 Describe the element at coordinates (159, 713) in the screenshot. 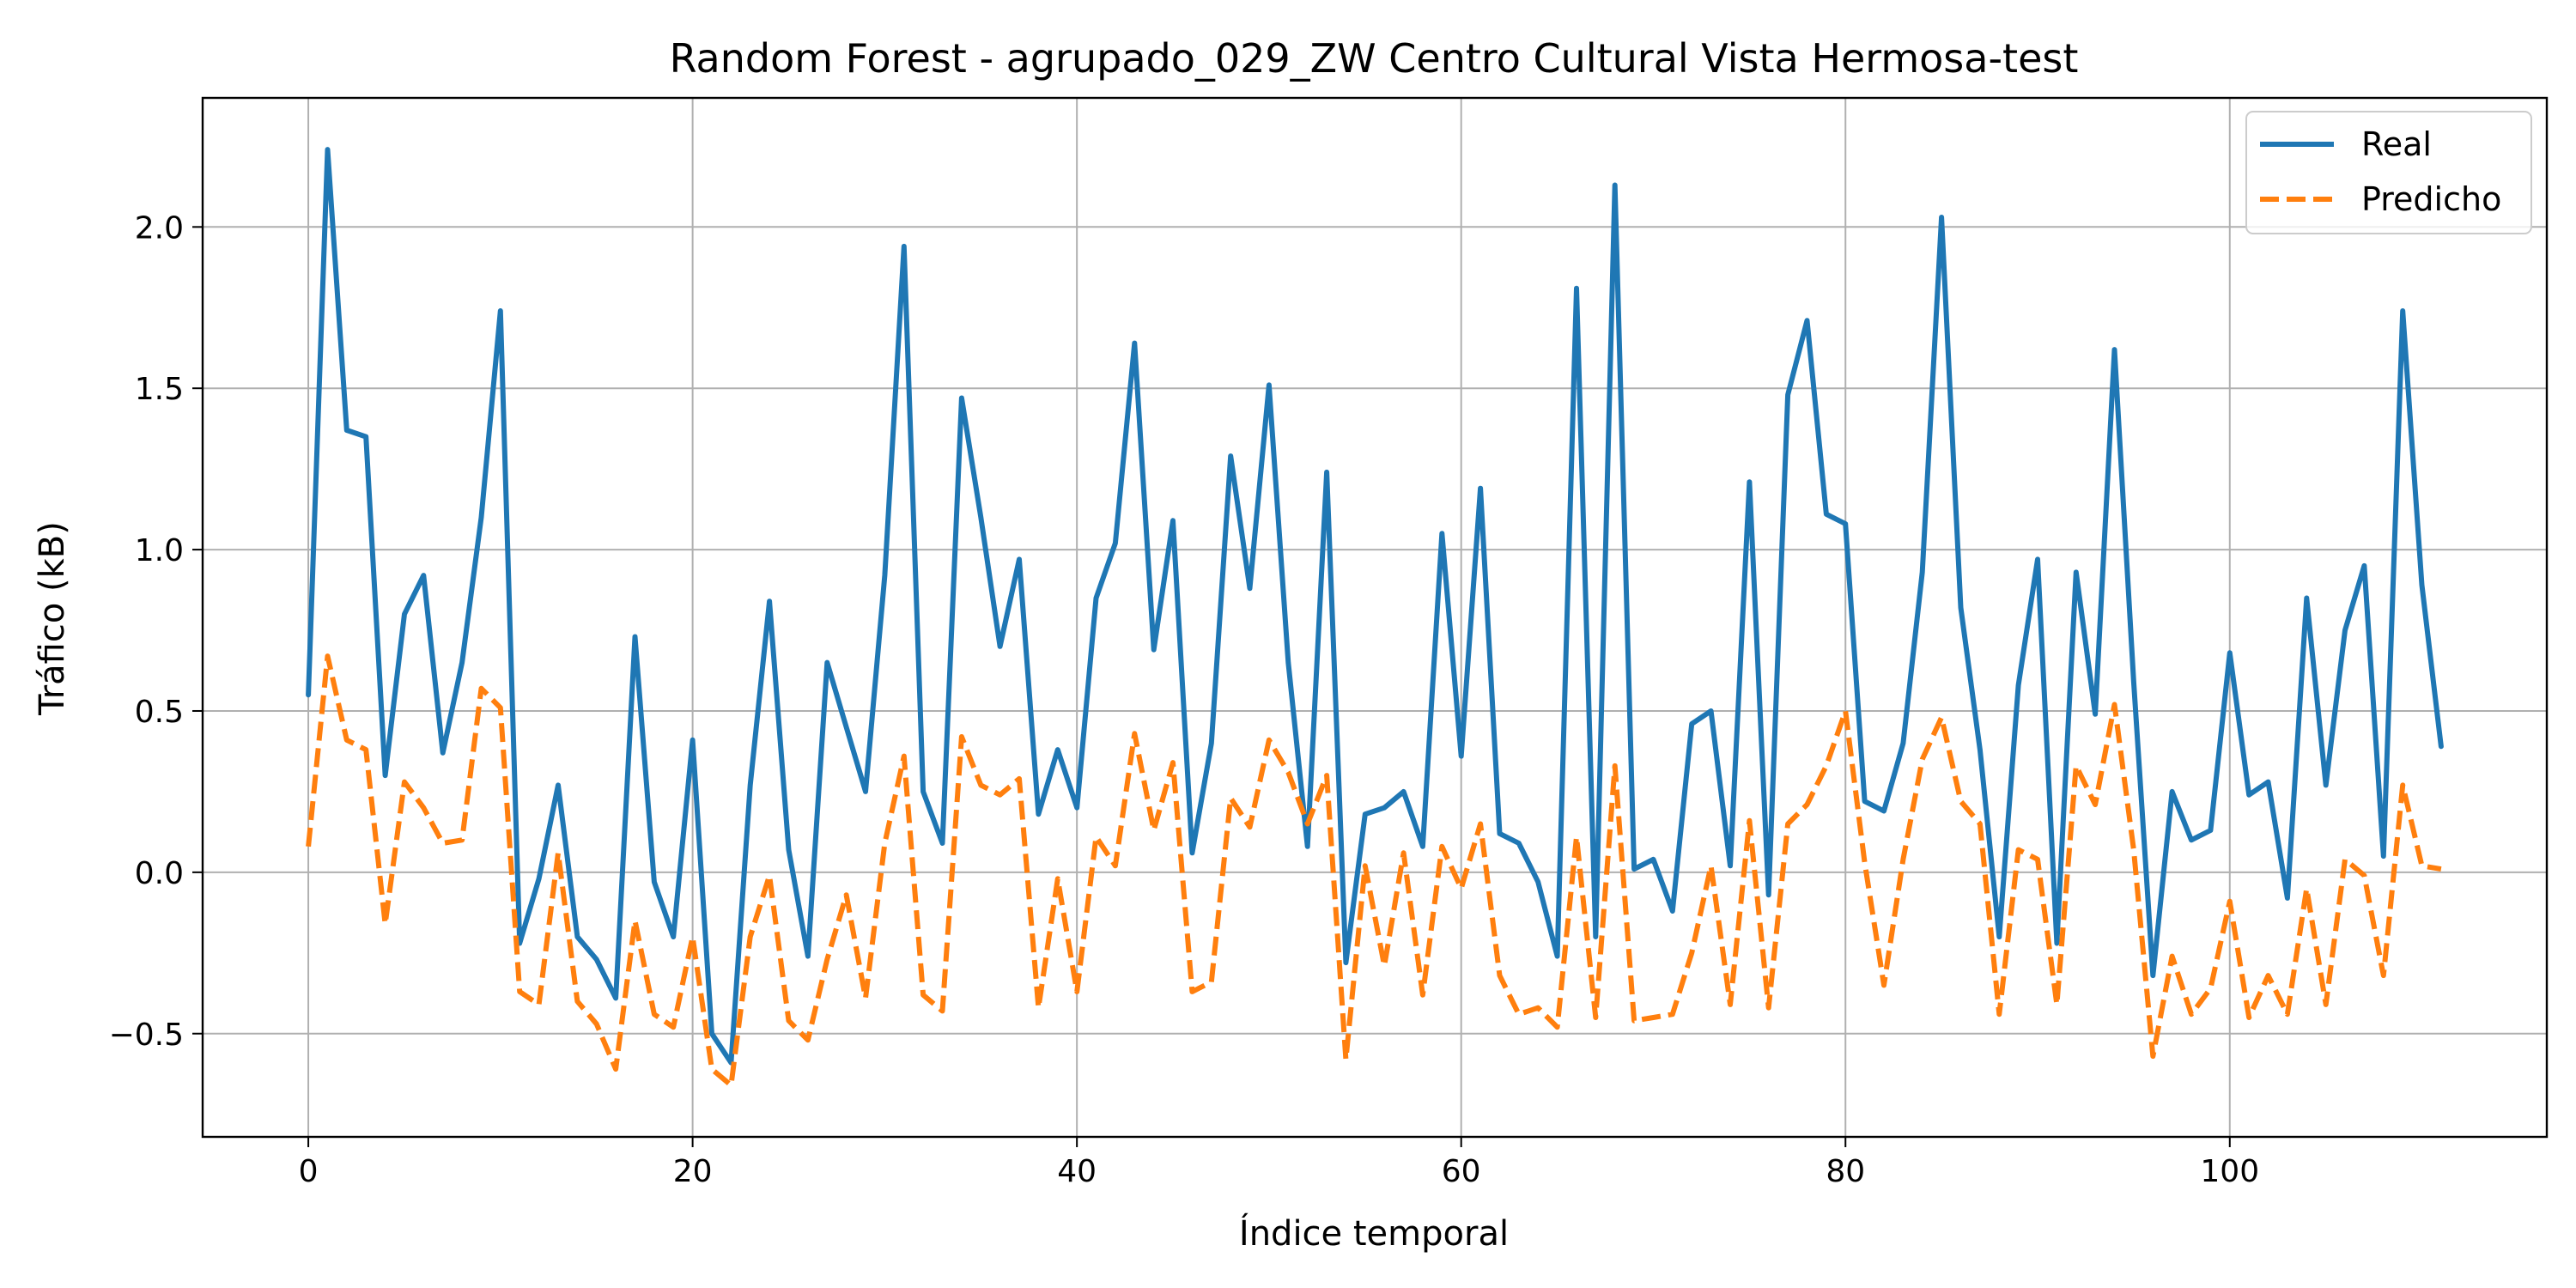

I see `y-tick-label: 0.5` at that location.